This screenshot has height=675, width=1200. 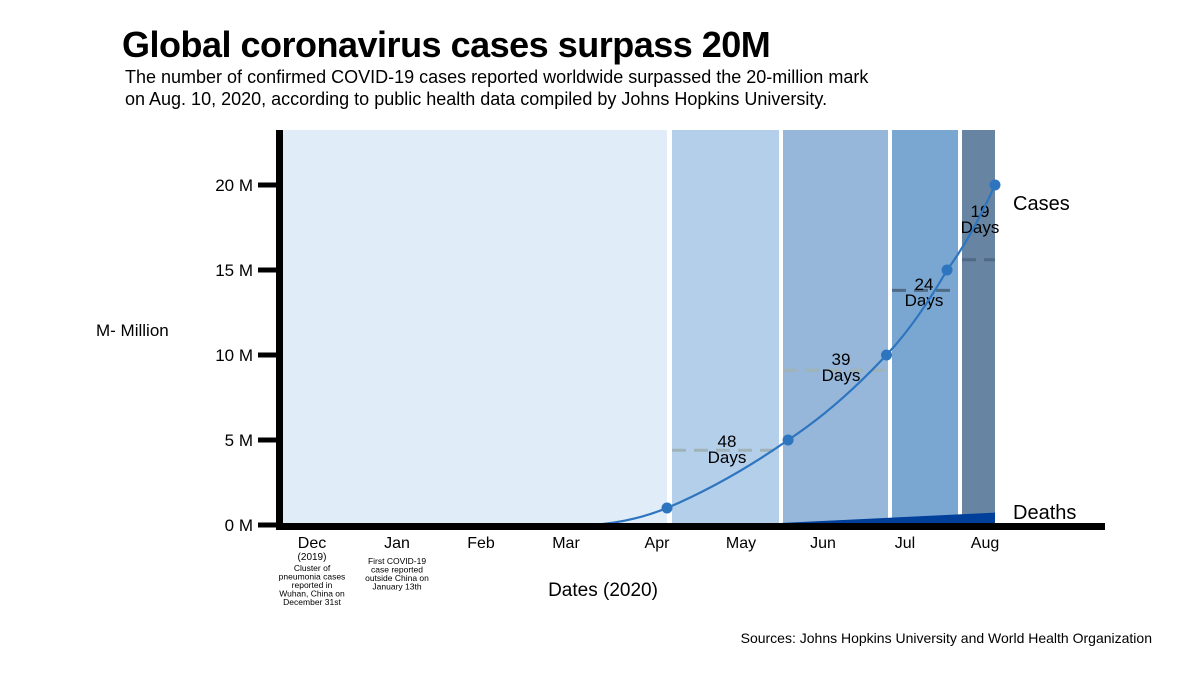 I want to click on x-tick-note: First COVID-19, so click(x=397, y=561).